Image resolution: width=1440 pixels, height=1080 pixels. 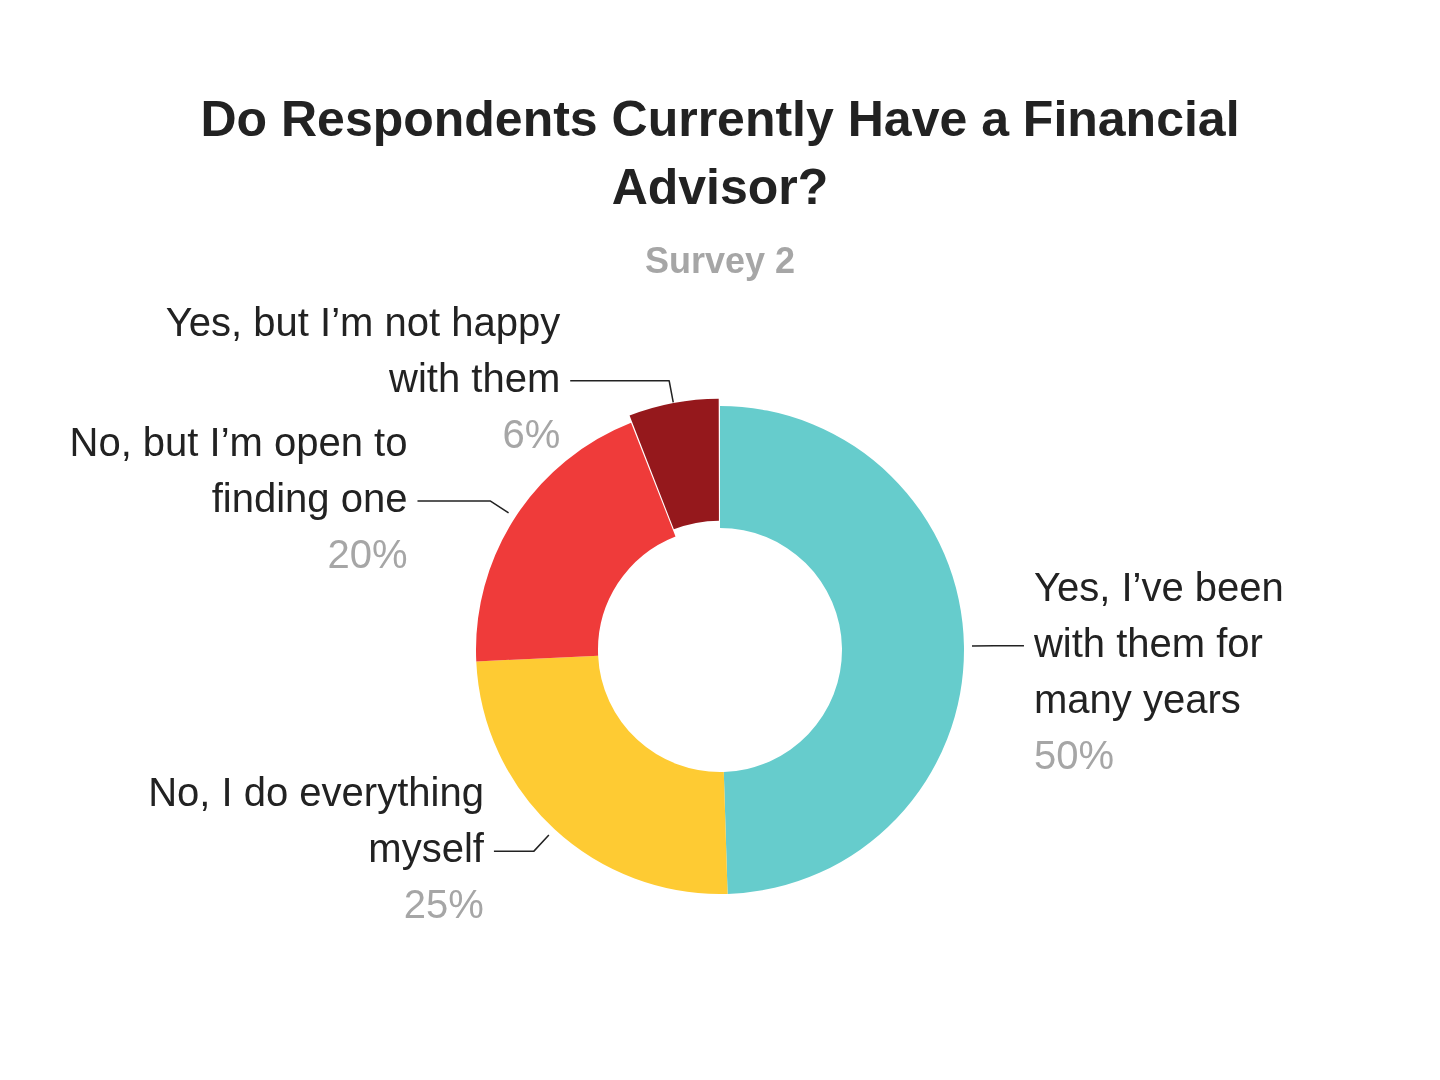 What do you see at coordinates (363, 349) in the screenshot?
I see `slice-label: Yes, but I’m not happy with them` at bounding box center [363, 349].